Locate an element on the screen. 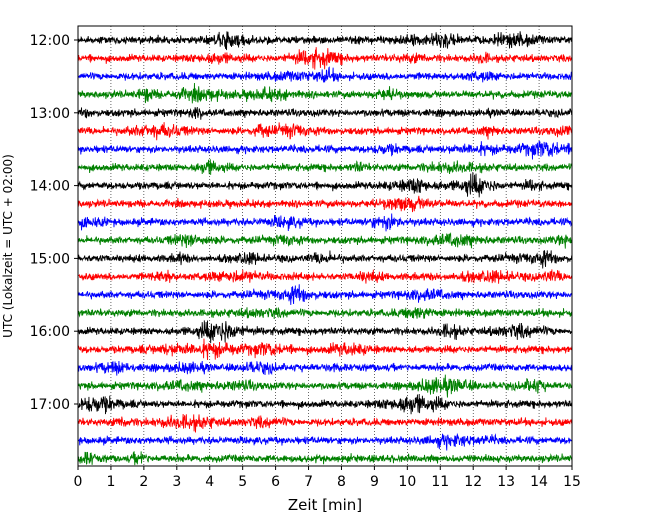  x-tick-label: 13 is located at coordinates (506, 482).